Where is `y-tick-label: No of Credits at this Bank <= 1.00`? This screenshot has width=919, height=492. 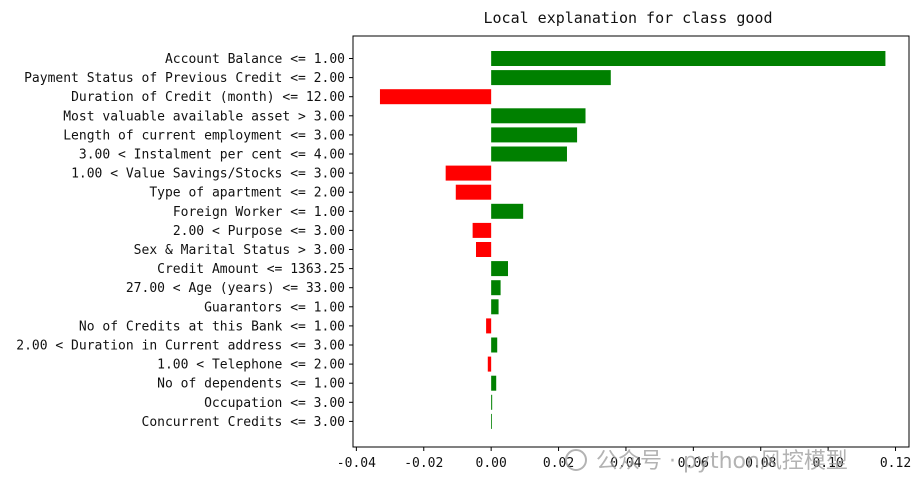 y-tick-label: No of Credits at this Bank <= 1.00 is located at coordinates (212, 326).